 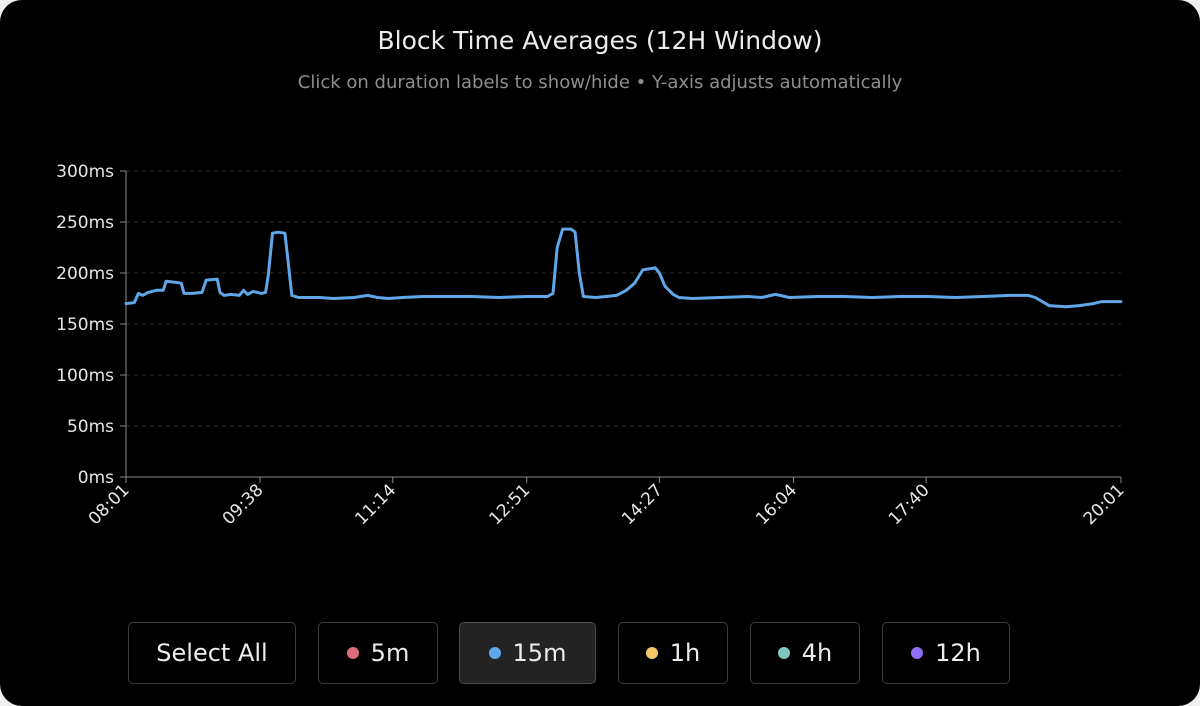 I want to click on toggle-1h-button: 1h, so click(x=673, y=653).